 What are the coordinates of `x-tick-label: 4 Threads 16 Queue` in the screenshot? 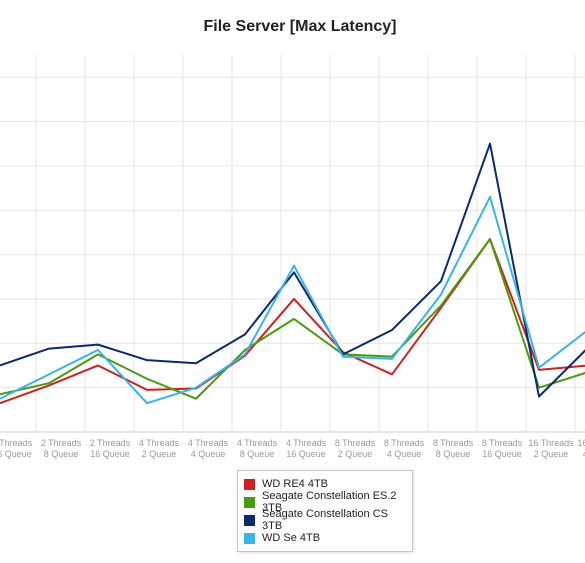 It's located at (306, 448).